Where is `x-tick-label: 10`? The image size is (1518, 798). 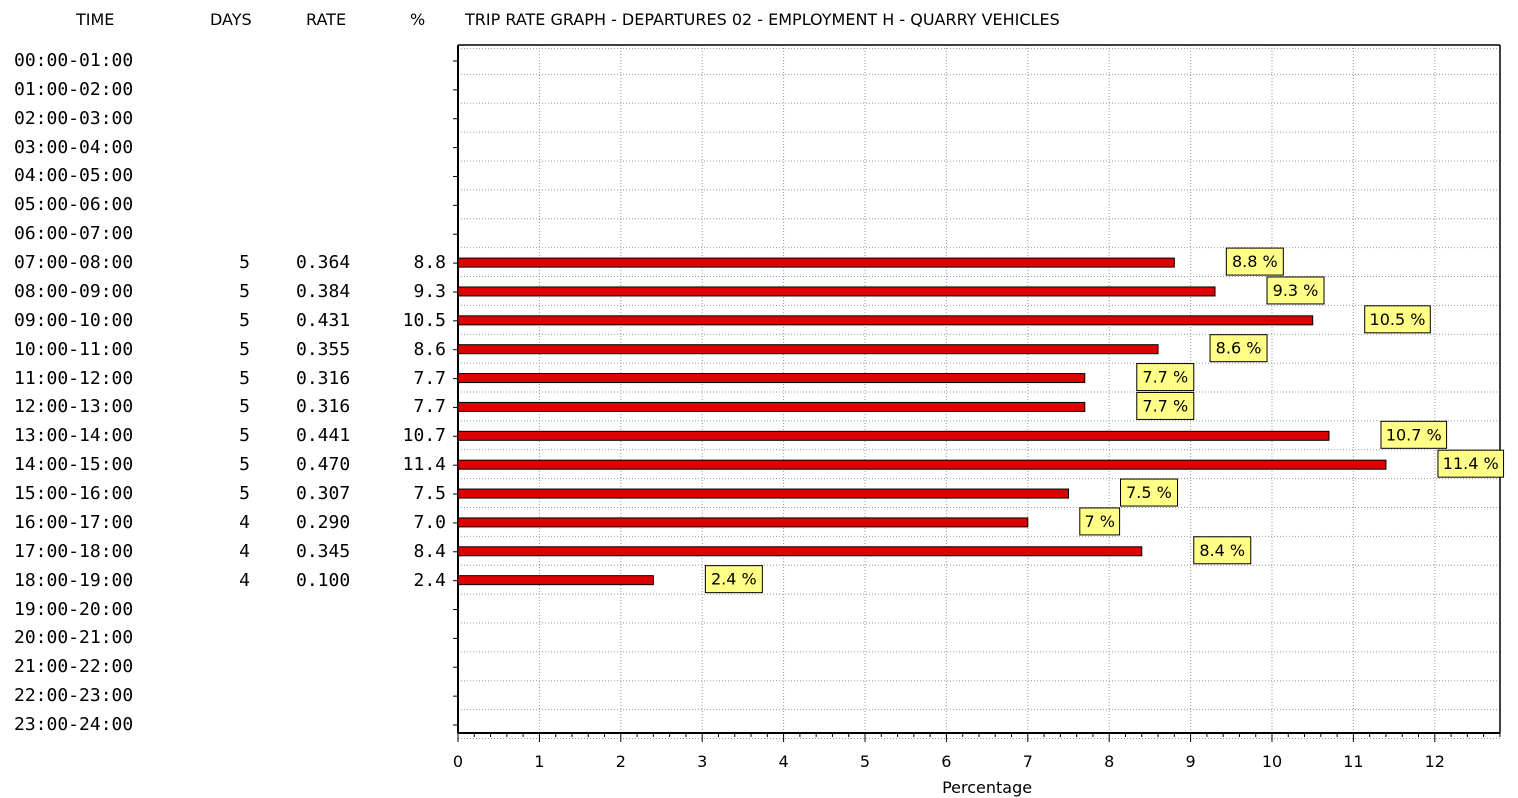
x-tick-label: 10 is located at coordinates (1272, 761).